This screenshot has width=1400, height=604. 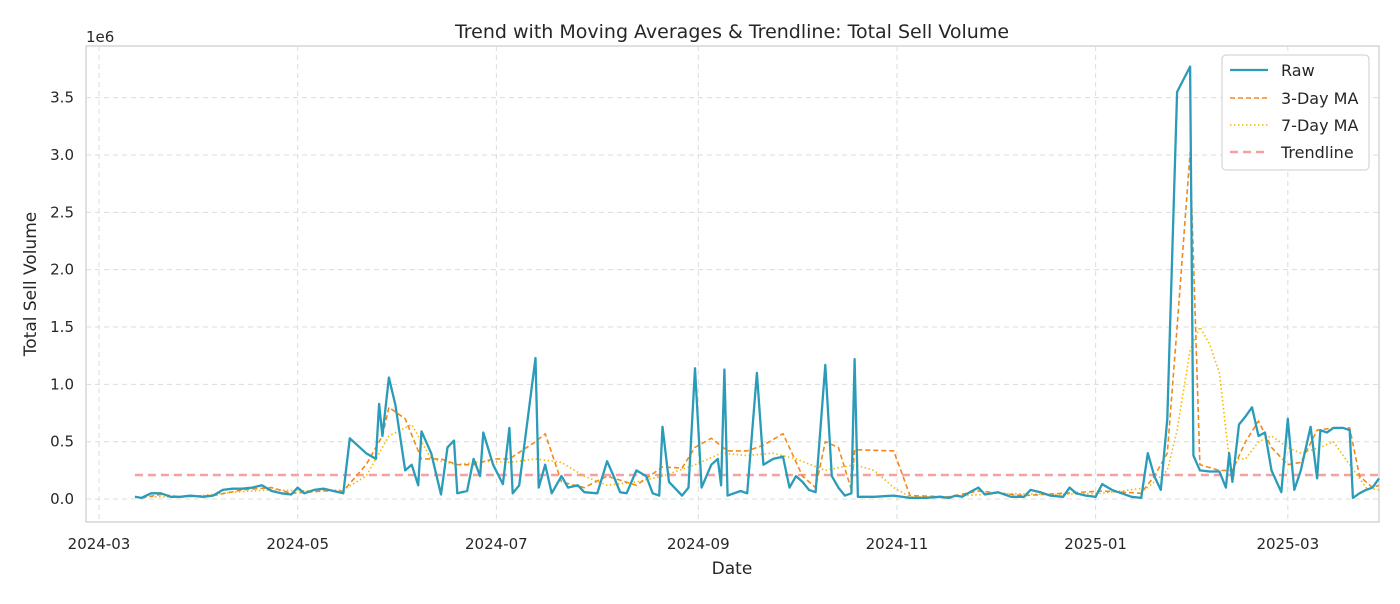 I want to click on legend: Raw 3-Day MA 7-Day MA Trendline, so click(x=1295, y=112).